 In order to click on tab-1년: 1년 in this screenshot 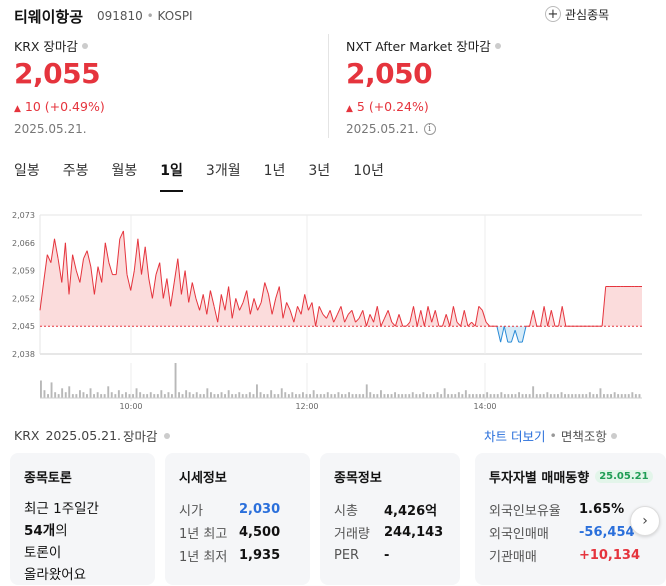, I will do `click(274, 171)`.